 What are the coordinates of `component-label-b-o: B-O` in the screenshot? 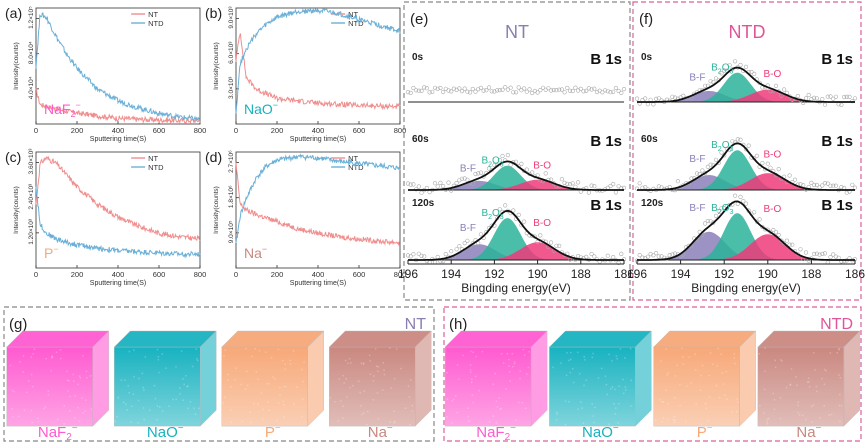 It's located at (772, 74).